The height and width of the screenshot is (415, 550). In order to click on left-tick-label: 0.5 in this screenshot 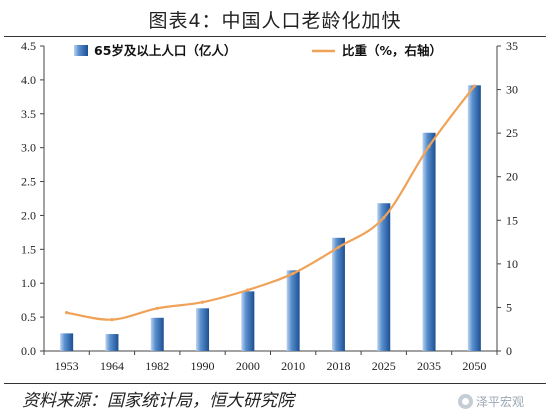, I will do `click(28, 317)`.